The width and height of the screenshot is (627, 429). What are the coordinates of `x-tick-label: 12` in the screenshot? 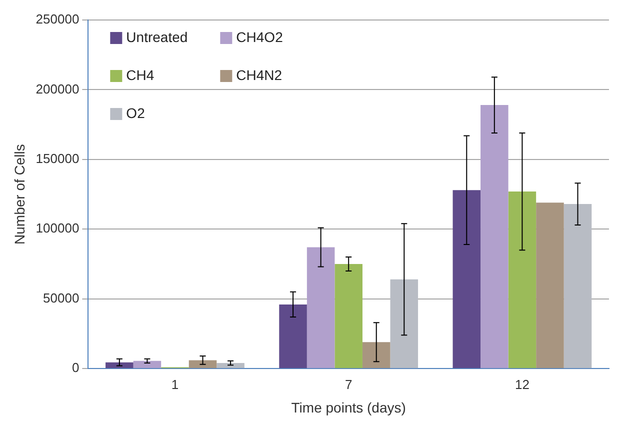 It's located at (522, 384).